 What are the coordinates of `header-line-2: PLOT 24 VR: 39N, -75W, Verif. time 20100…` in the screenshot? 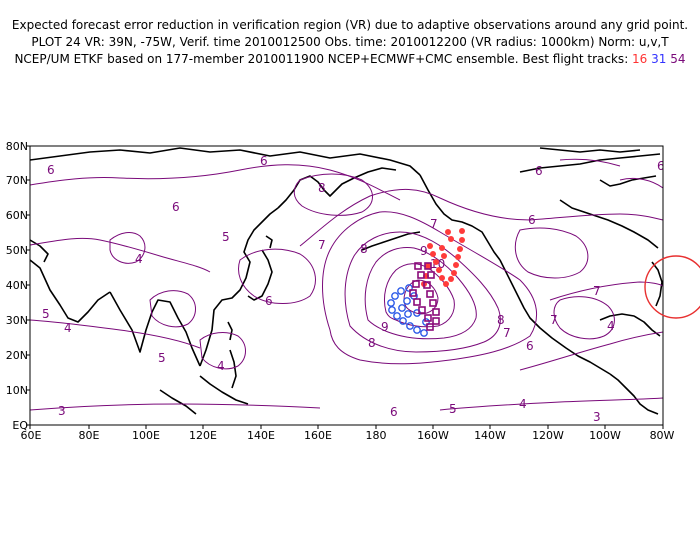 It's located at (350, 42).